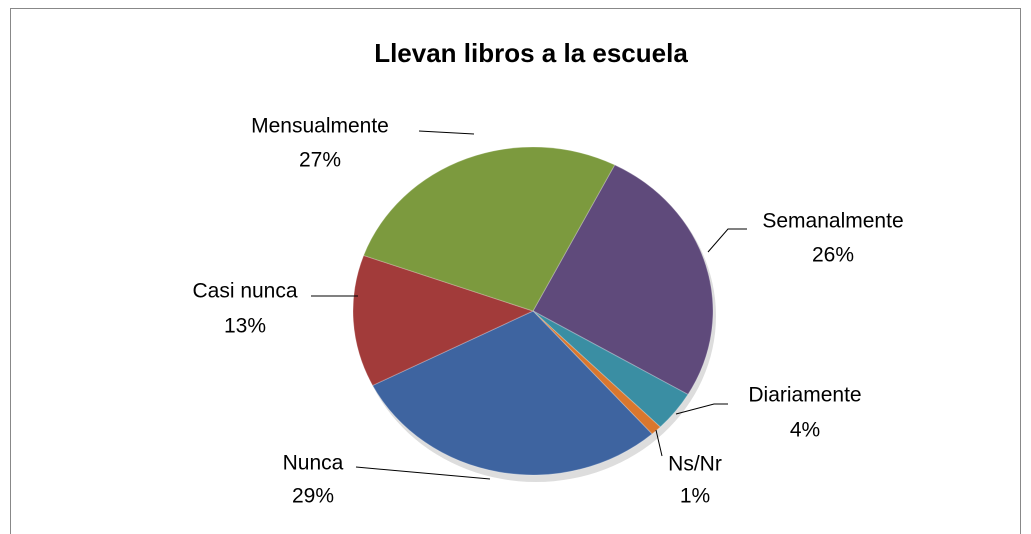 The width and height of the screenshot is (1031, 534). Describe the element at coordinates (695, 464) in the screenshot. I see `slice-label: Ns/Nr` at that location.